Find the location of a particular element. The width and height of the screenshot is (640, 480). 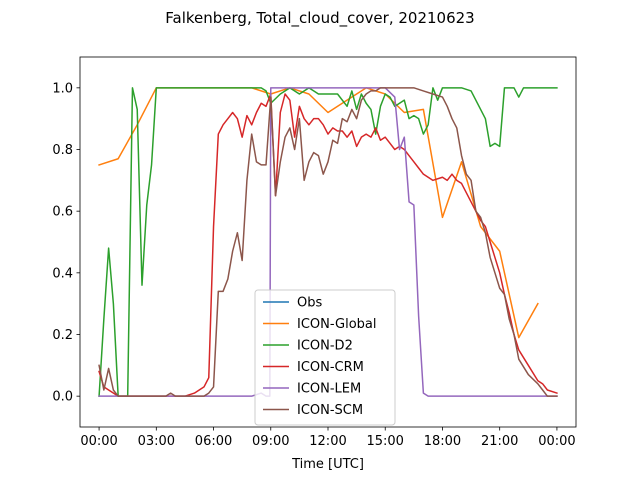

x-tick-label: 06:00 is located at coordinates (213, 441).